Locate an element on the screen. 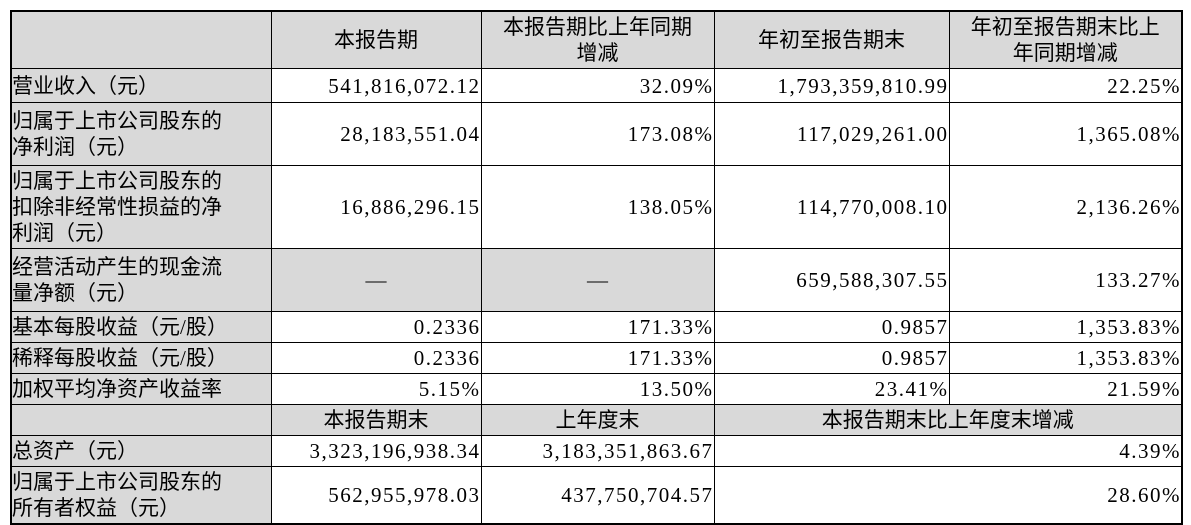 Image resolution: width=1191 pixels, height=525 pixels. subheader-end-of-period: 本报告期末 is located at coordinates (376, 420).